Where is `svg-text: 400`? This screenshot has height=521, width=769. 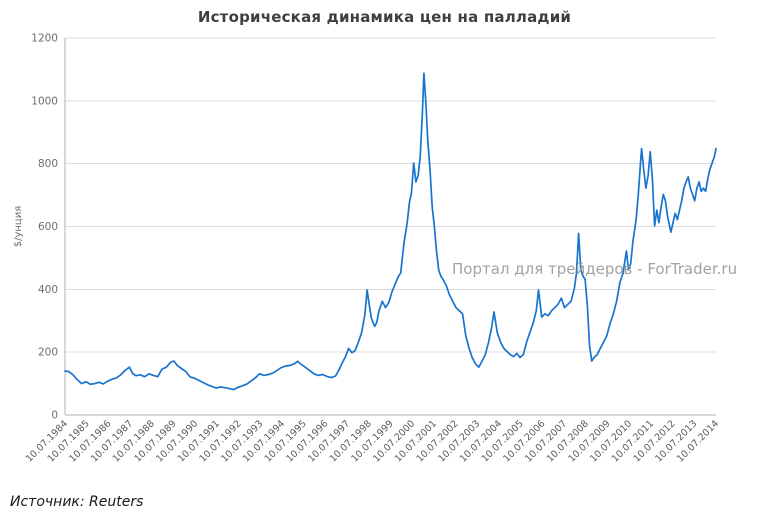 svg-text: 400 is located at coordinates (48, 290).